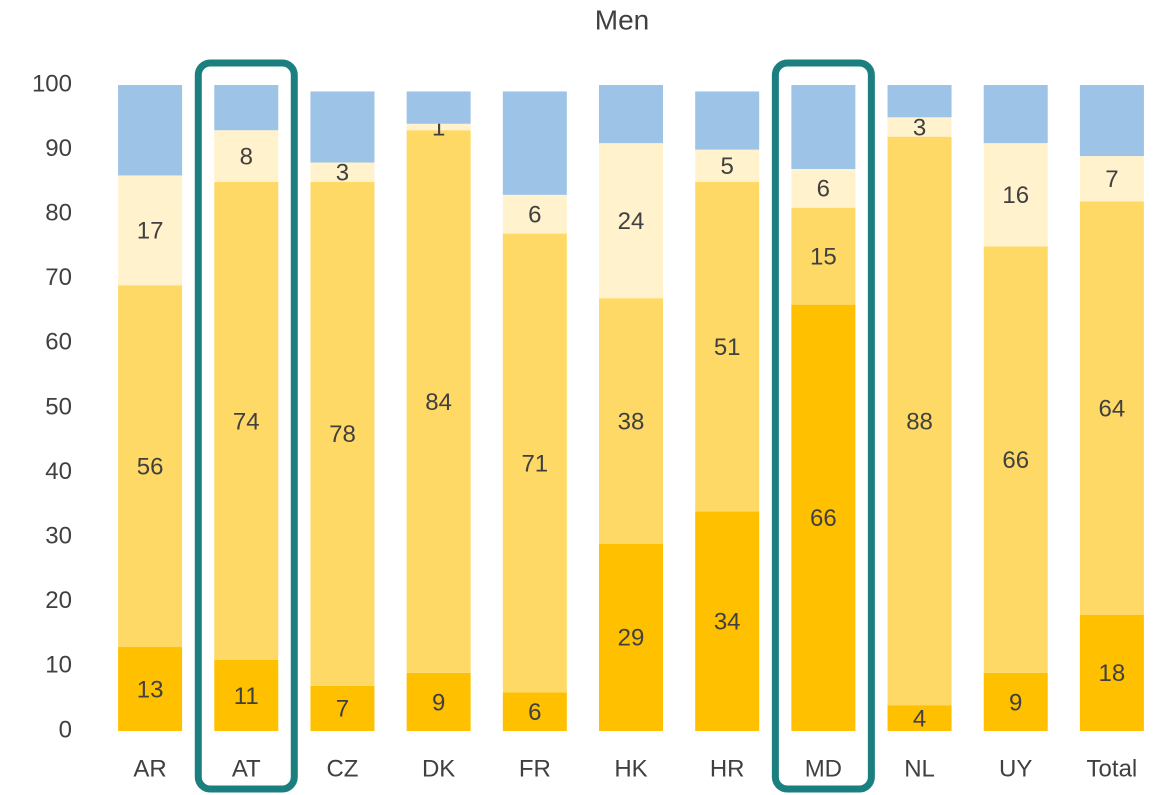 This screenshot has width=1171, height=795. What do you see at coordinates (52, 83) in the screenshot?
I see `y-tick-label: 100` at bounding box center [52, 83].